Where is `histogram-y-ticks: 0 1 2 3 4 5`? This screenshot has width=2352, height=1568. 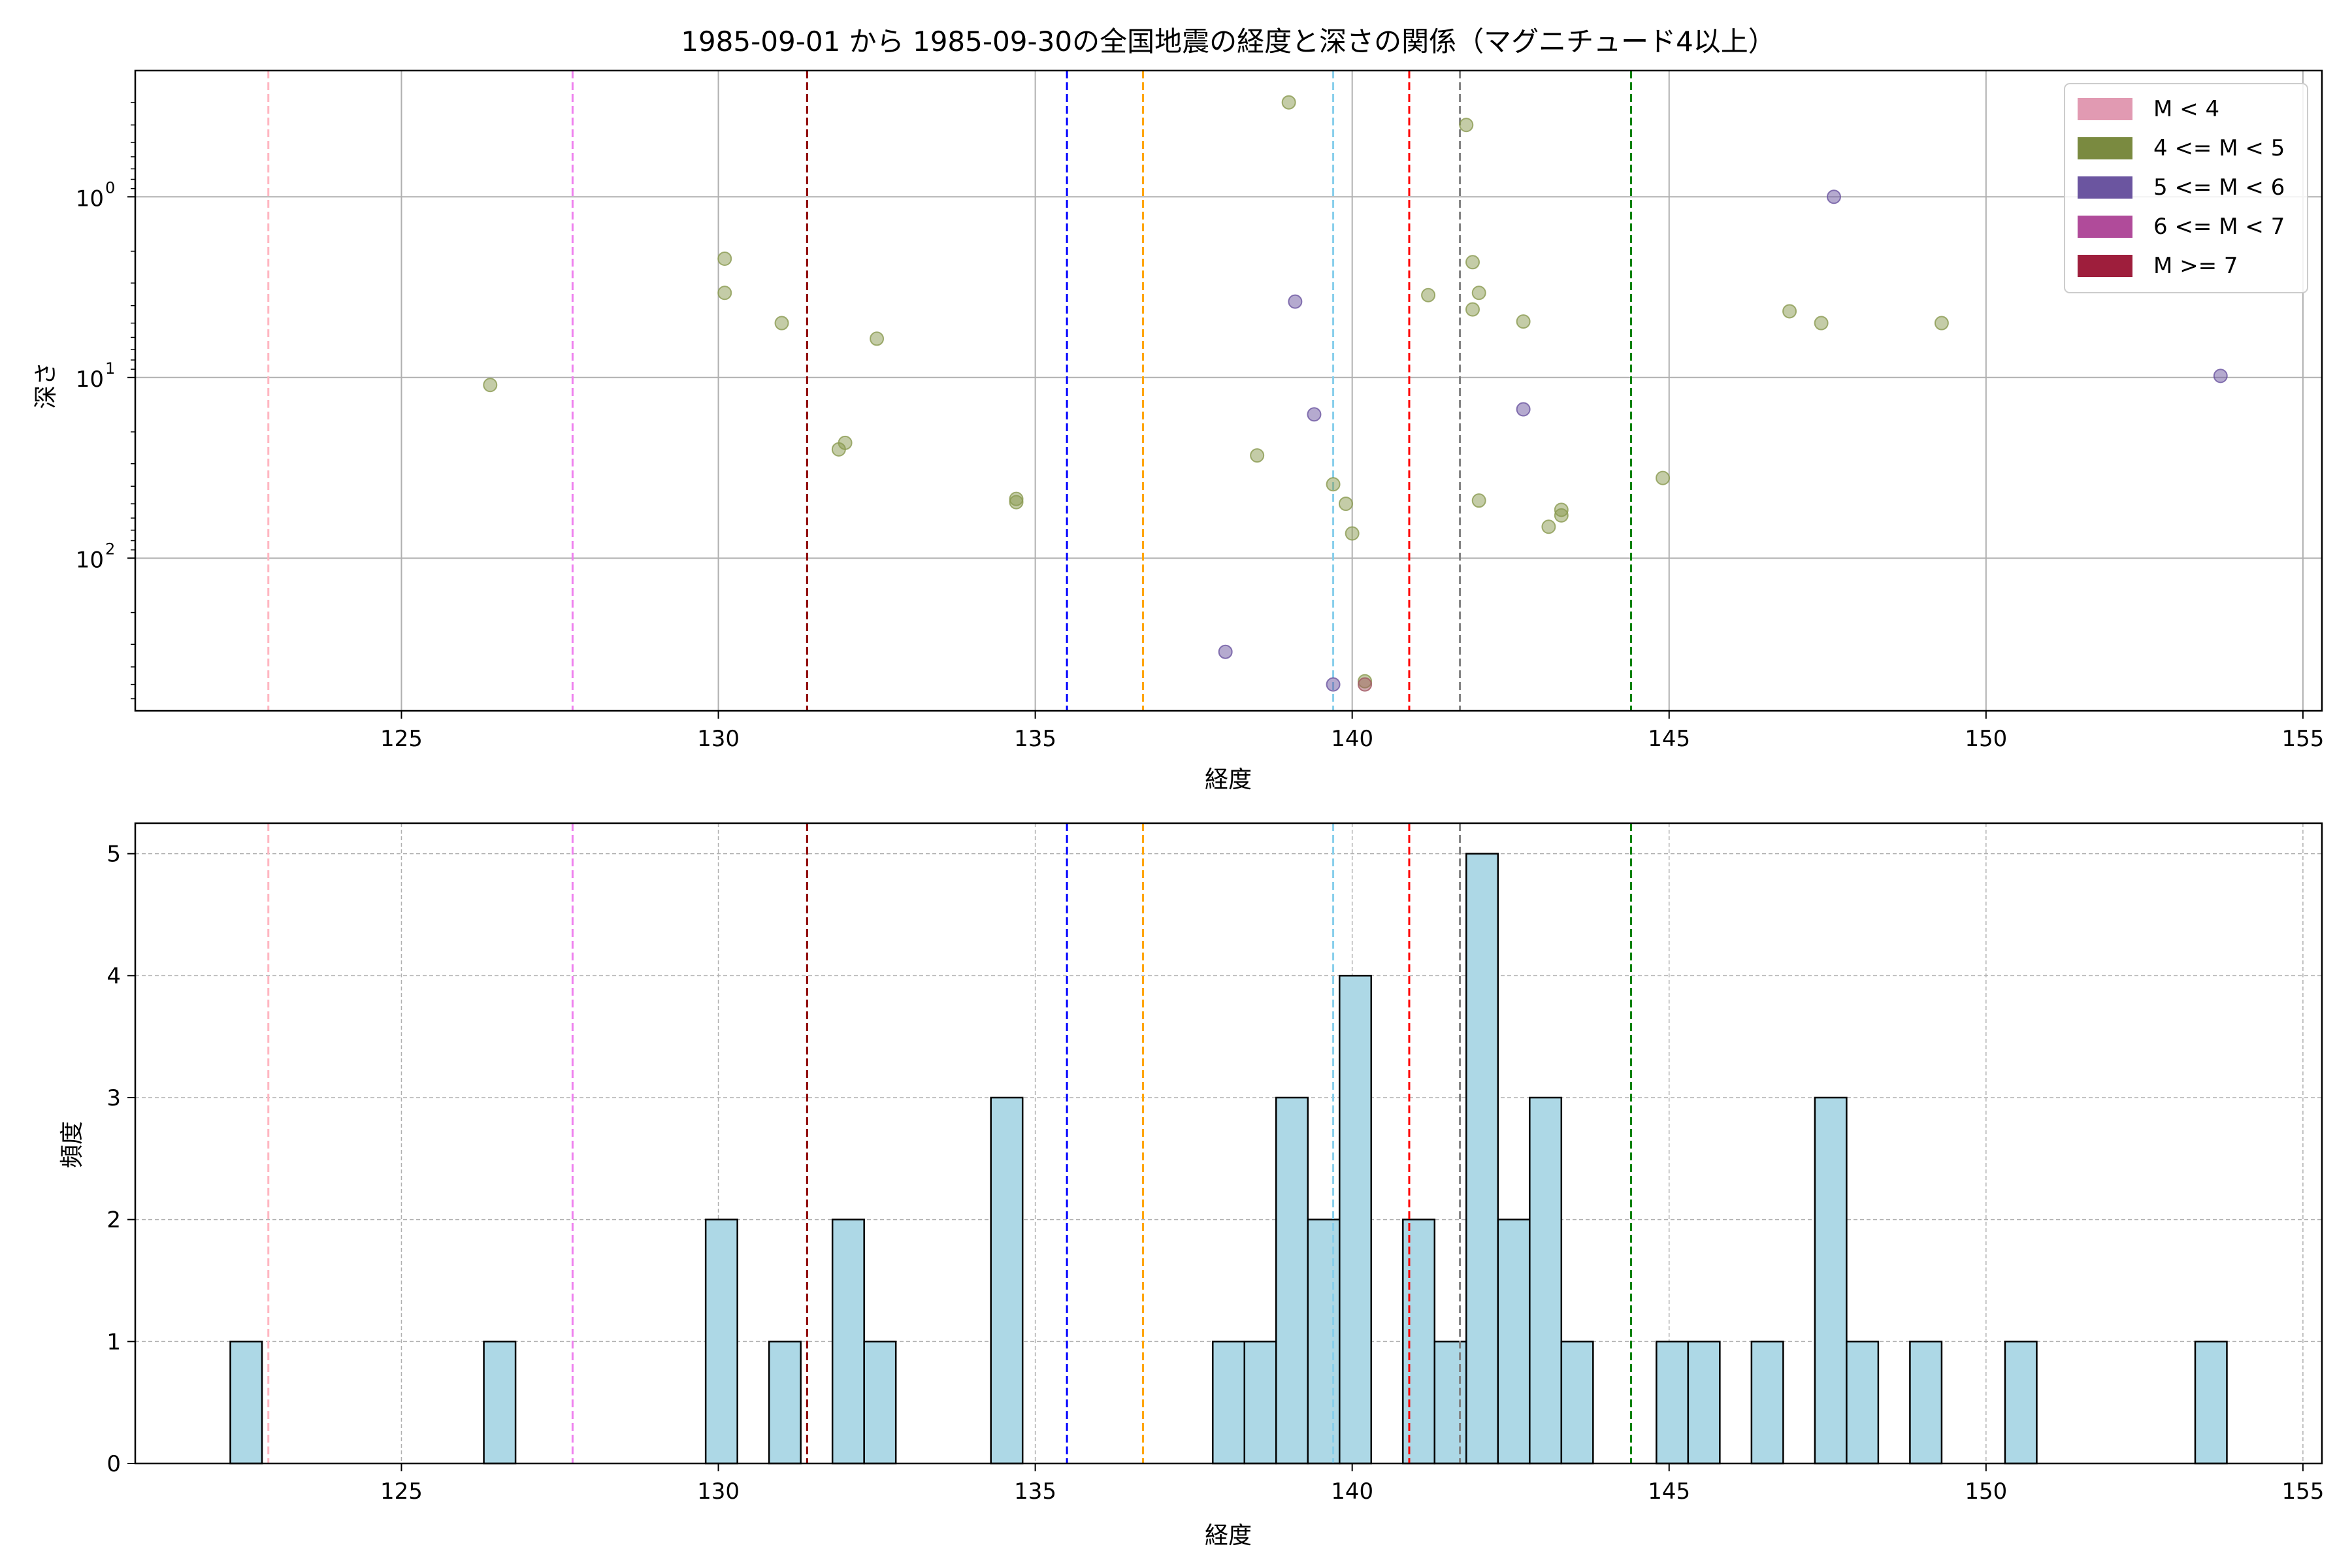 histogram-y-ticks: 0 1 2 3 4 5 is located at coordinates (120, 1159).